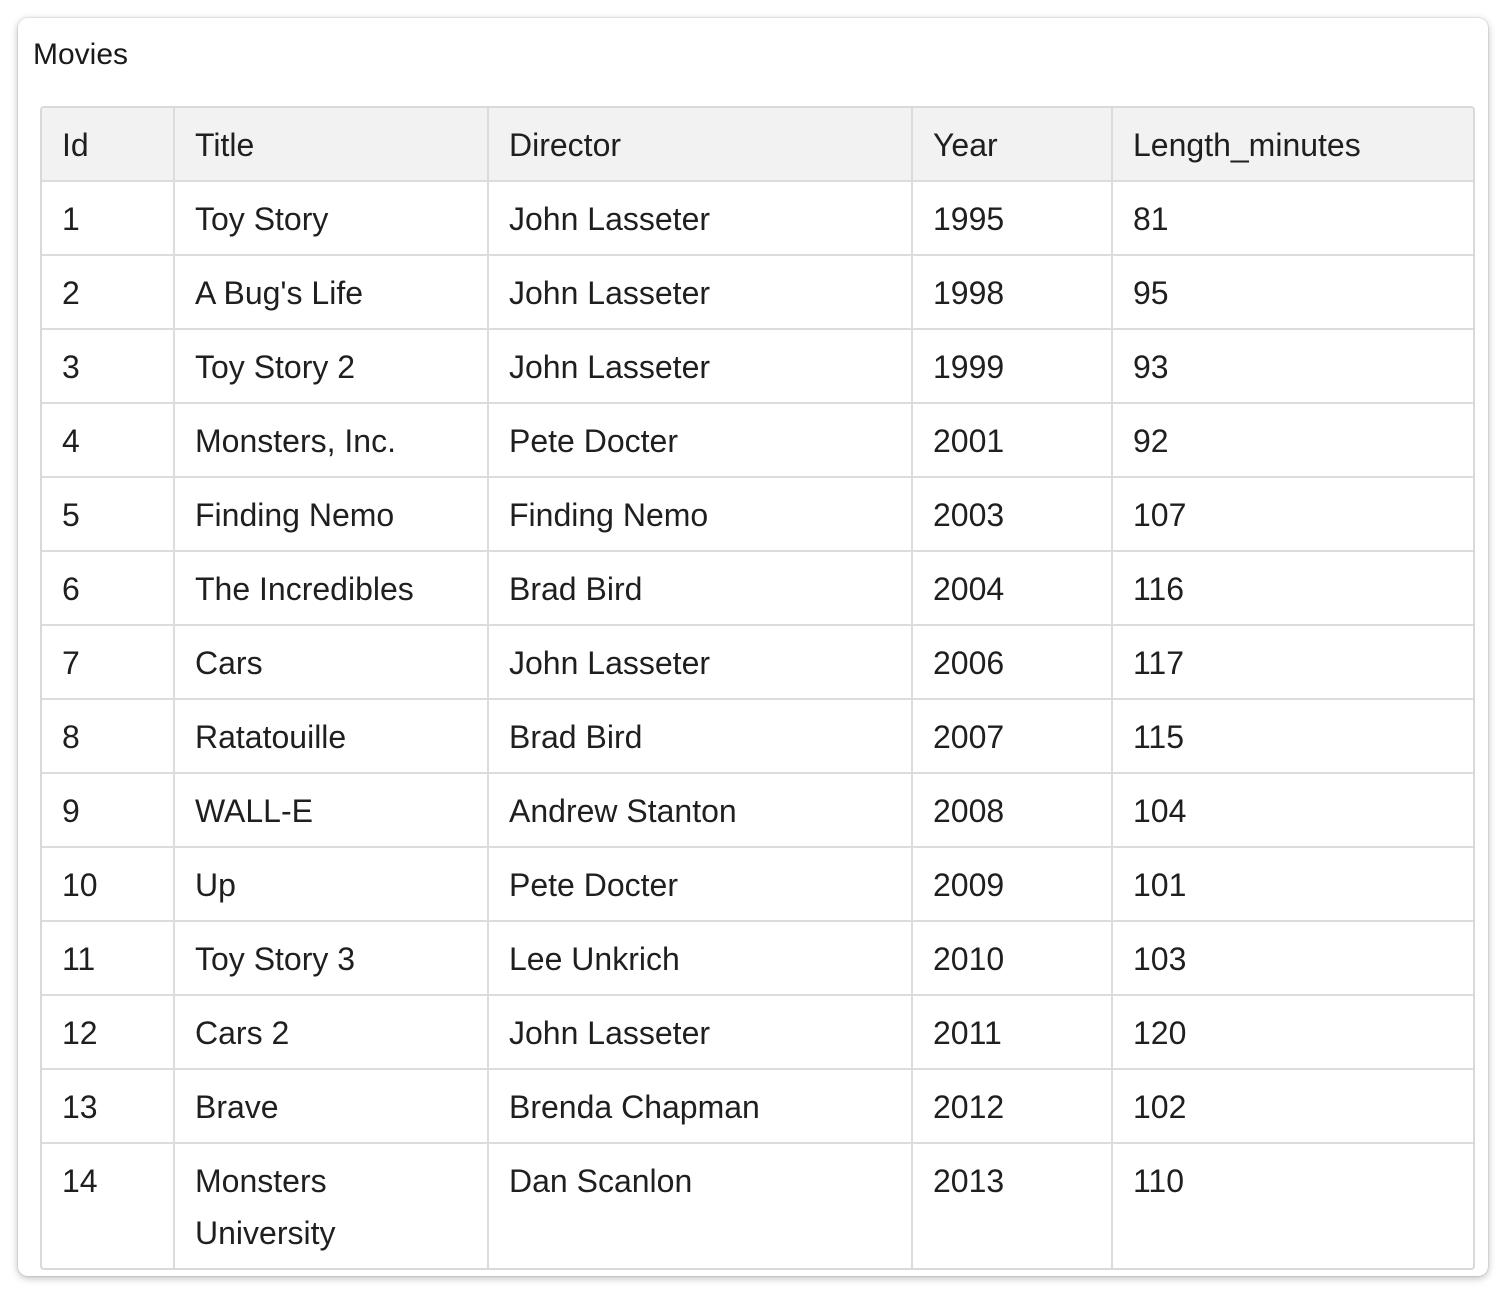 The image size is (1506, 1294). I want to click on column-header-id: Id, so click(108, 145).